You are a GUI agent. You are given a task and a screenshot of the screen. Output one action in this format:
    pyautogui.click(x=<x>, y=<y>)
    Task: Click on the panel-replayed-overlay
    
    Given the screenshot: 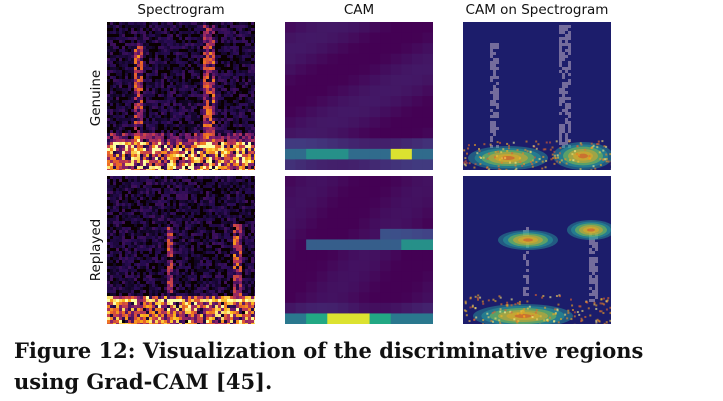 What is the action you would take?
    pyautogui.click(x=537, y=250)
    